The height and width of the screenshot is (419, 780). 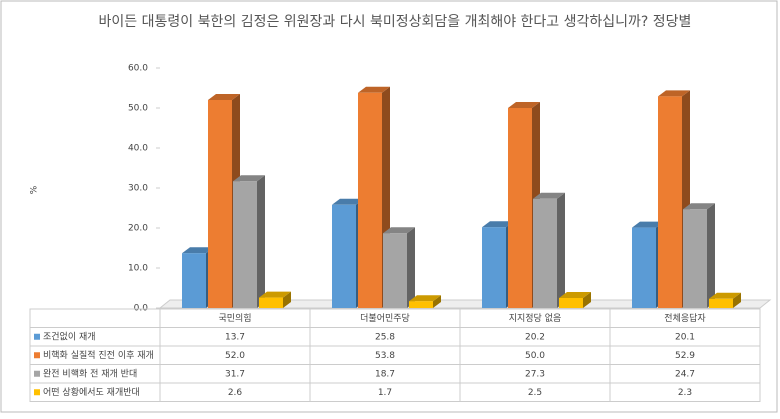 What do you see at coordinates (35, 189) in the screenshot?
I see `y-axis-label: %` at bounding box center [35, 189].